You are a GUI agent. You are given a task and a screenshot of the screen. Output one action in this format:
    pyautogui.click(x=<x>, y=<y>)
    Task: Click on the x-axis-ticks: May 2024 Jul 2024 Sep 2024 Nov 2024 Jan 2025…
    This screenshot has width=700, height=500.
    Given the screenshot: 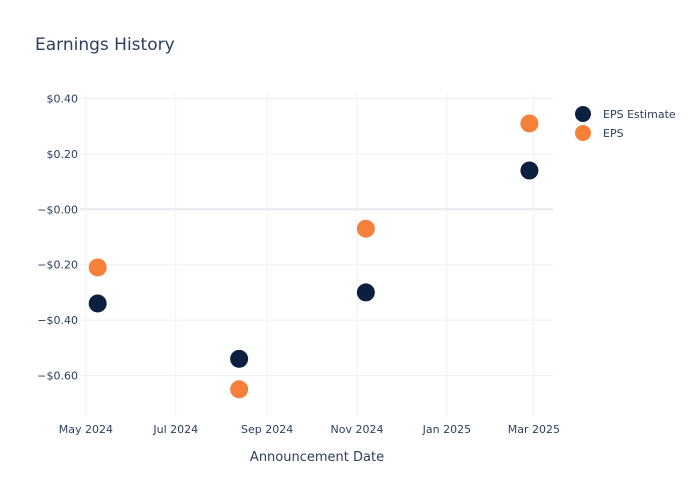 What is the action you would take?
    pyautogui.click(x=309, y=429)
    